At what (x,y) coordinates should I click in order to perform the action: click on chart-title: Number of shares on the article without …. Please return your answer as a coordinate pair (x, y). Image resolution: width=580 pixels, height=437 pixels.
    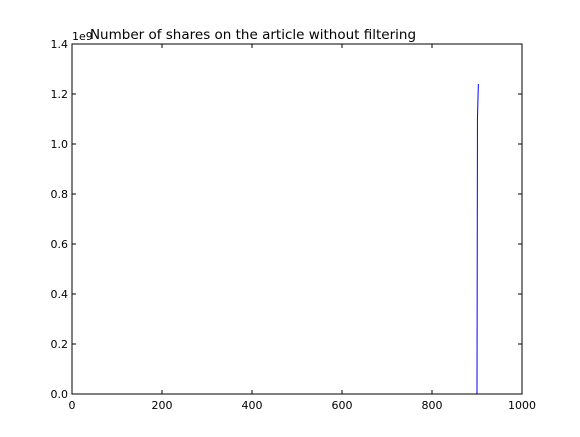
    Looking at the image, I should click on (253, 35).